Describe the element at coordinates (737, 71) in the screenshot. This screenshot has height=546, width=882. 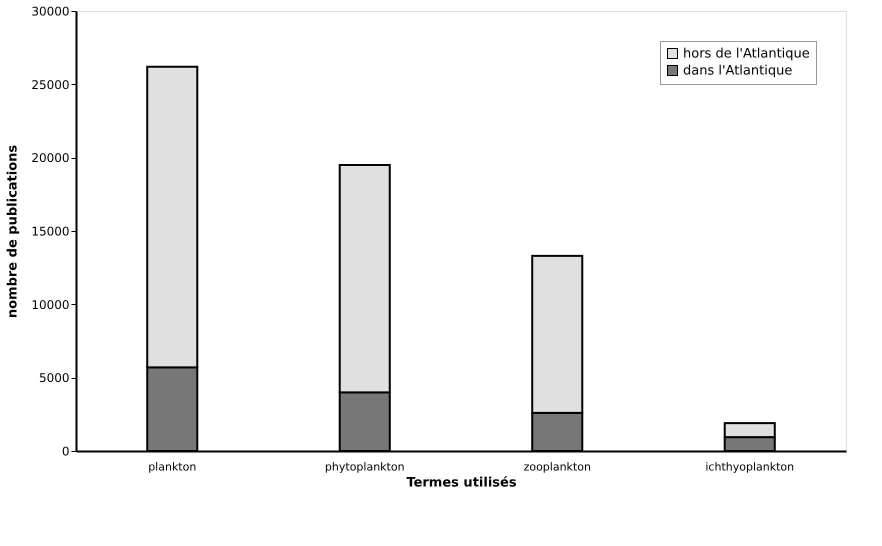
I see `legend-label: dans l'Atlantique` at that location.